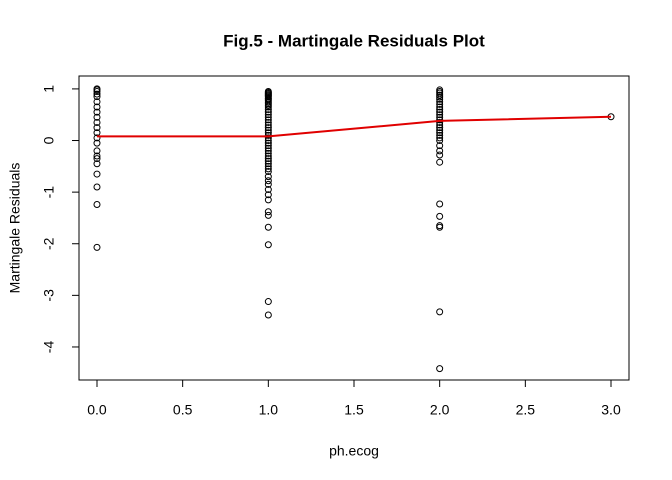 Image resolution: width=672 pixels, height=480 pixels. What do you see at coordinates (354, 40) in the screenshot?
I see `chart-title: Fig.5 - Martingale Residuals Plot` at bounding box center [354, 40].